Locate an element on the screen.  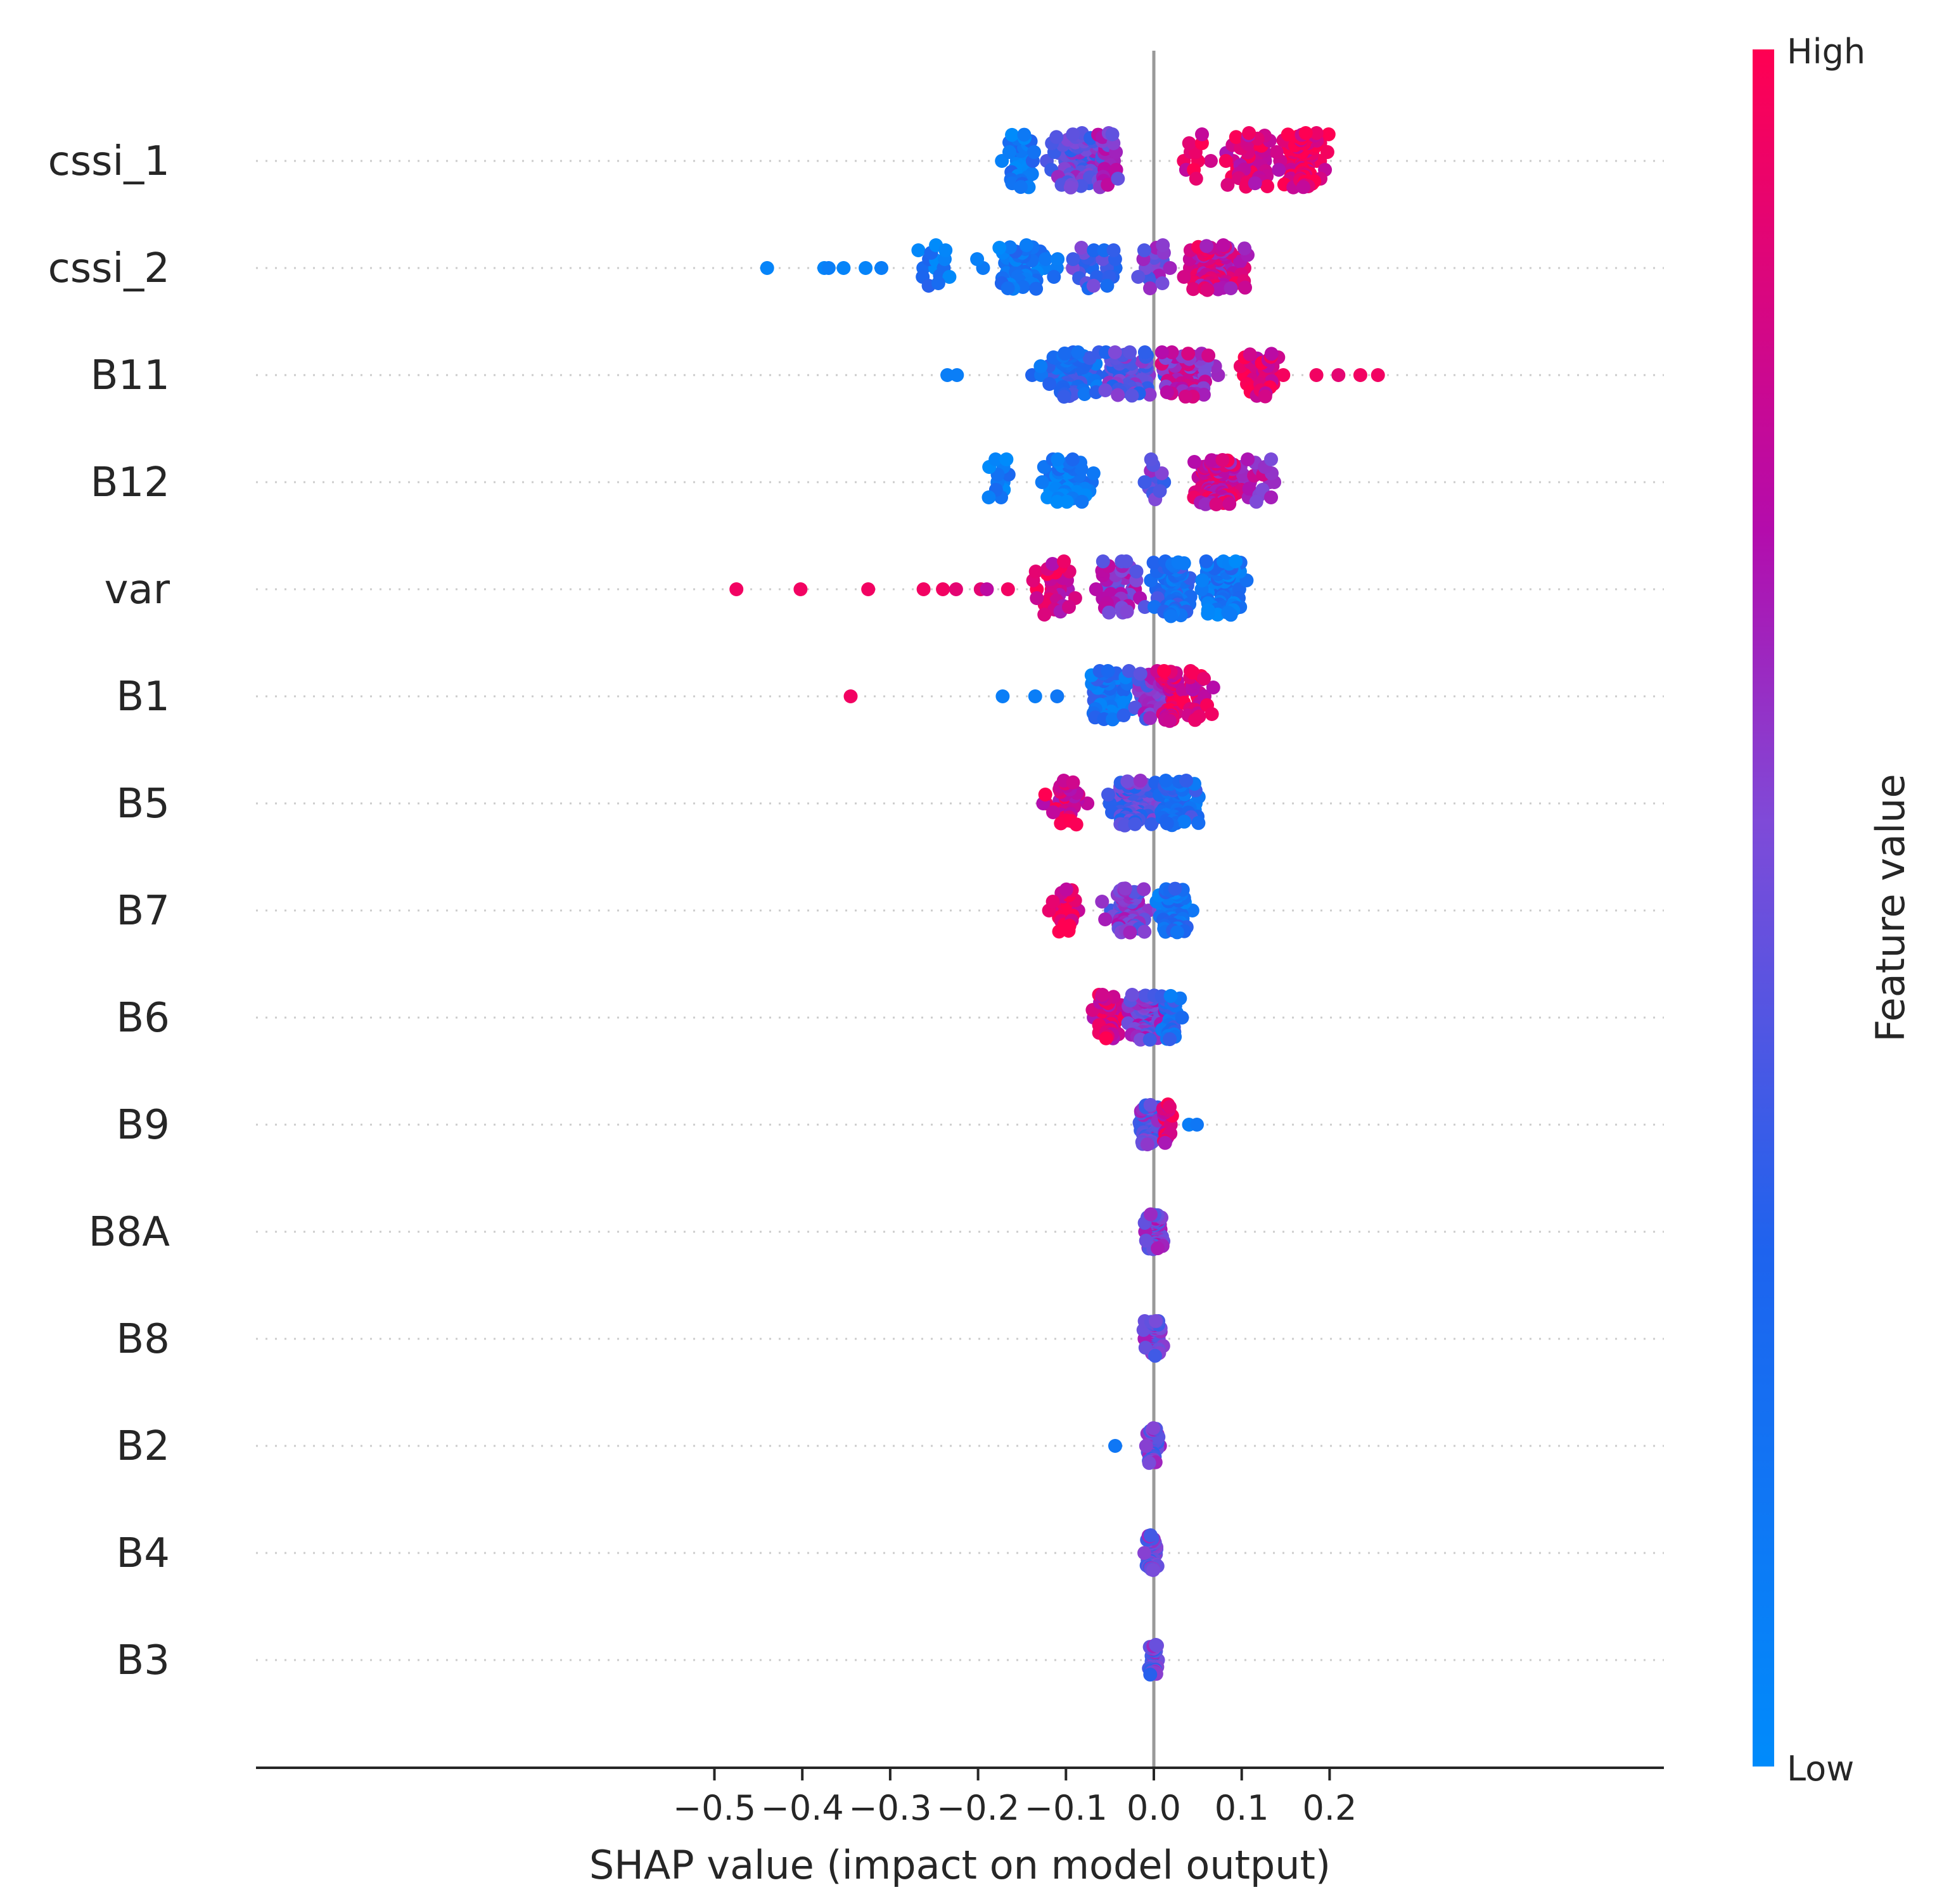
x-axis: −0.5 −0.4 −0.3 −0.2 −0.1 0.0 0.1 0.2 is located at coordinates (960, 1797).